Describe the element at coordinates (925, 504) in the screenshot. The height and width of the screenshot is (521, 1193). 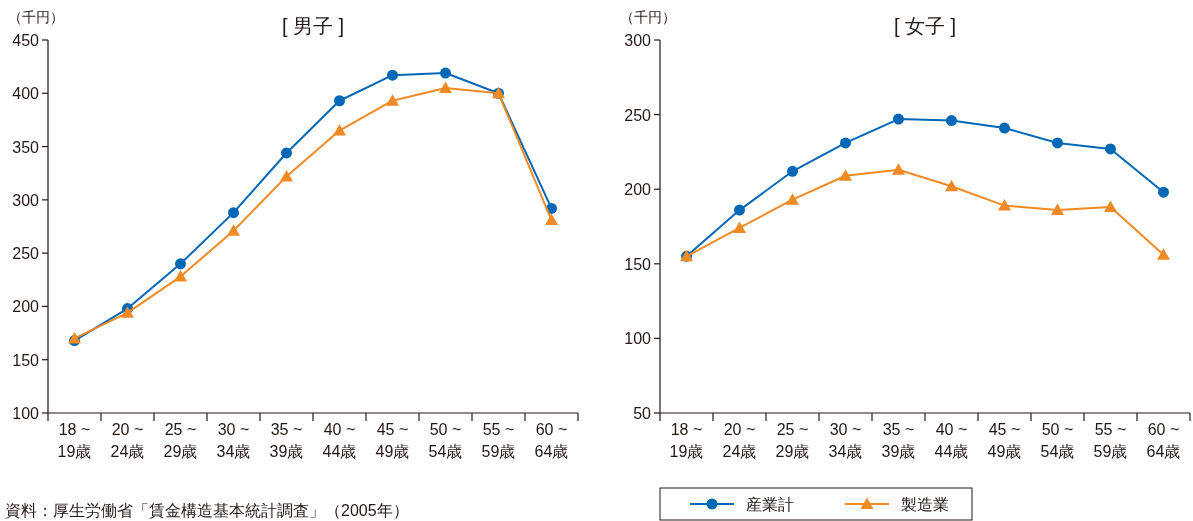
I see `legend-label: 製造業` at that location.